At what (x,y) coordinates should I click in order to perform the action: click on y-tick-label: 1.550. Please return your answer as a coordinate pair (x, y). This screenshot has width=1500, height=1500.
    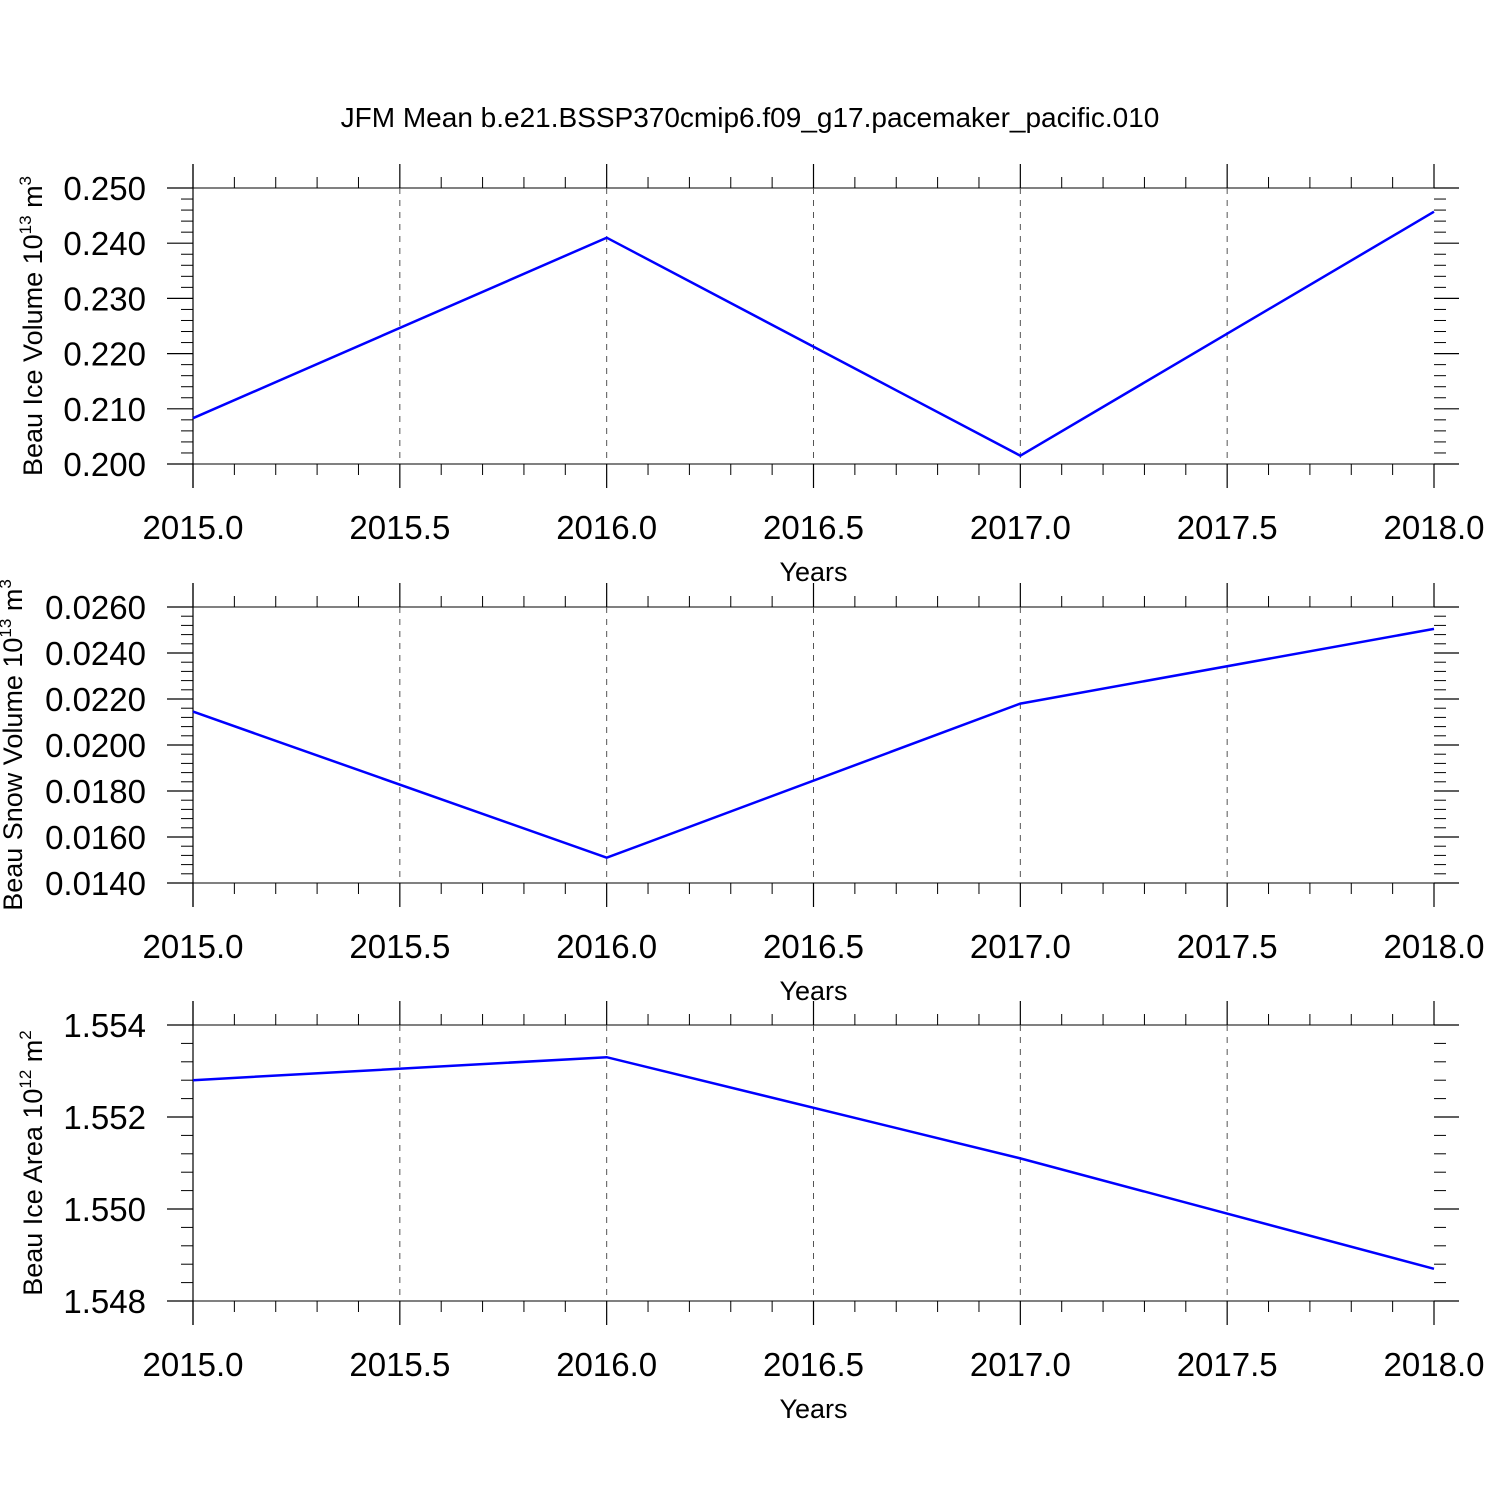
    Looking at the image, I should click on (104, 1209).